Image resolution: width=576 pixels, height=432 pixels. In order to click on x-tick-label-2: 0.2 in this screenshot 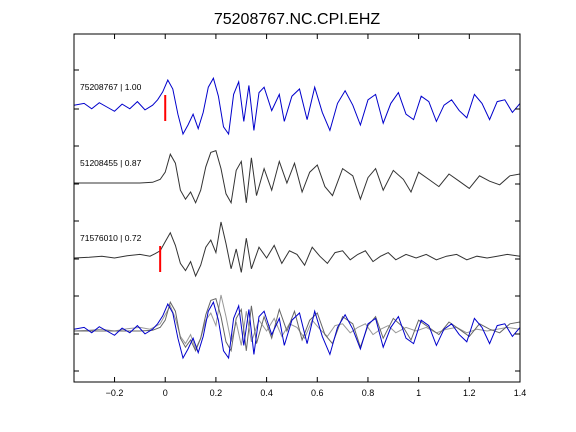, I will do `click(216, 393)`.